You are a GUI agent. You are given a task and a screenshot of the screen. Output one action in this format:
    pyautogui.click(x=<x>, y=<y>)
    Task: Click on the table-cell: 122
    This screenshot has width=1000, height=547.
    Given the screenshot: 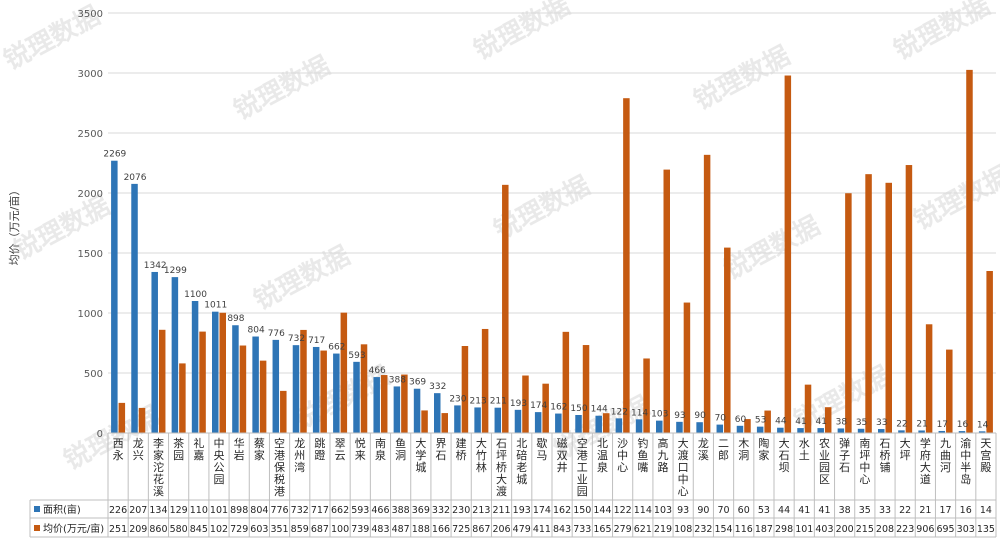 What is the action you would take?
    pyautogui.click(x=623, y=510)
    